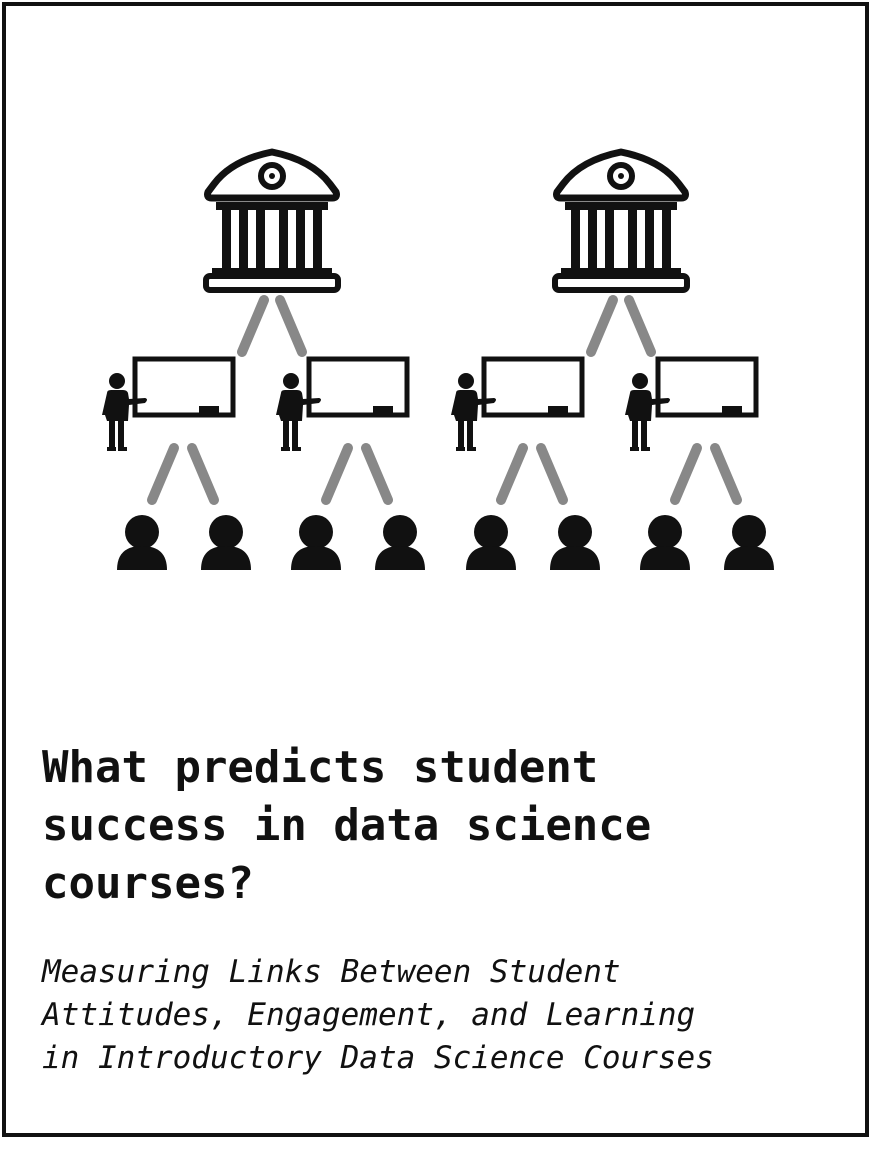 Image resolution: width=869 pixels, height=1163 pixels. I want to click on subtitle-line-1: Measuring Links Between Student, so click(331, 972).